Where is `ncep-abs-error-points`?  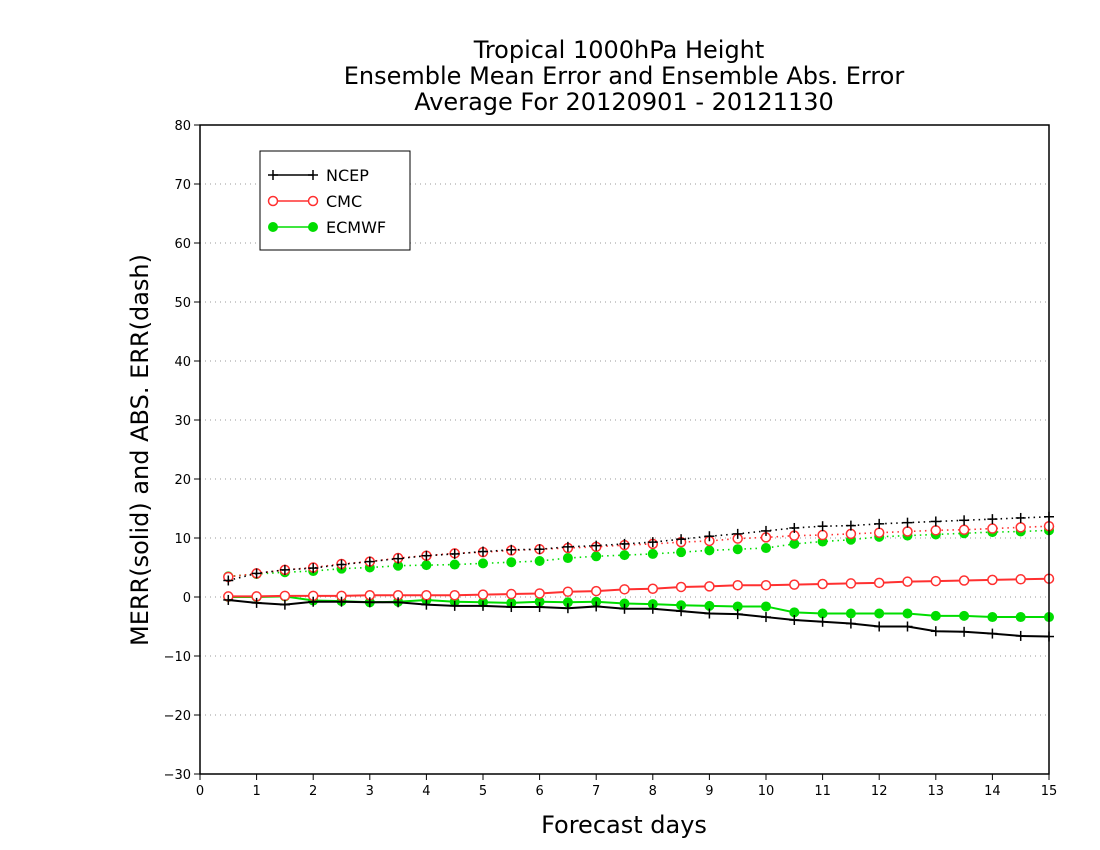
ncep-abs-error-points is located at coordinates (638, 548).